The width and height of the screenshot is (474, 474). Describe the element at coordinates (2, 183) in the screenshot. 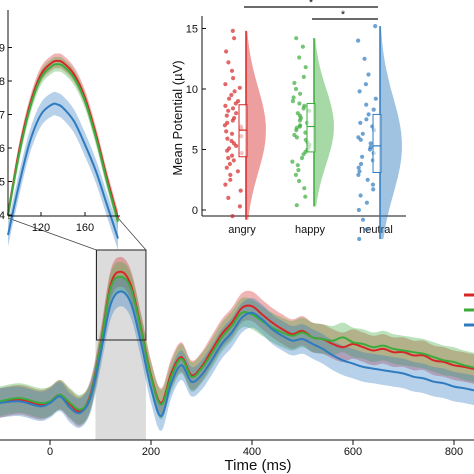

I see `inset-y-tick-label: 5` at that location.